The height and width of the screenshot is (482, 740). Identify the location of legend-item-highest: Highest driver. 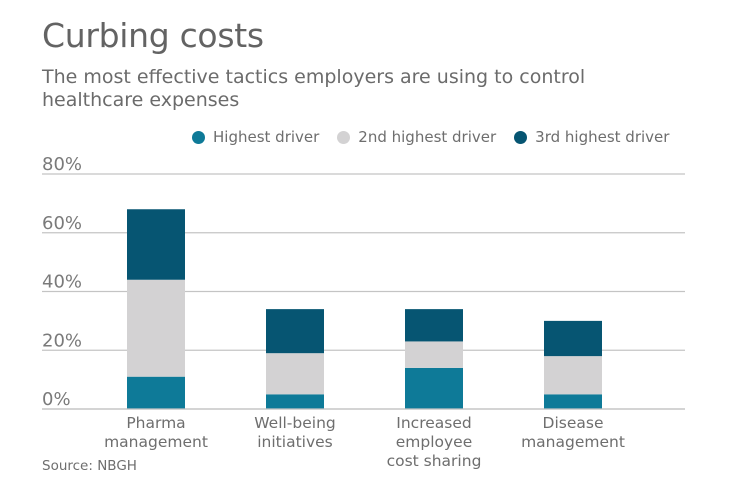
(255, 137).